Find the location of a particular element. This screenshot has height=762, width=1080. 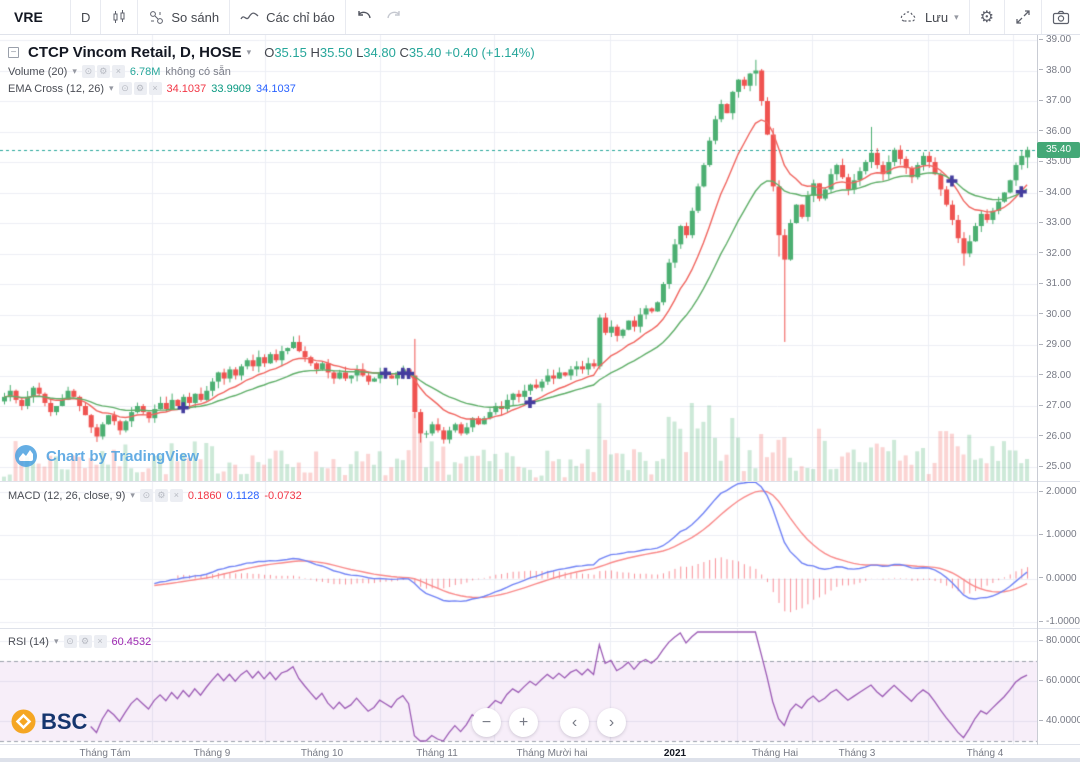

chart-title: CTCP Vincom Retail, D, HOSE is located at coordinates (135, 52).